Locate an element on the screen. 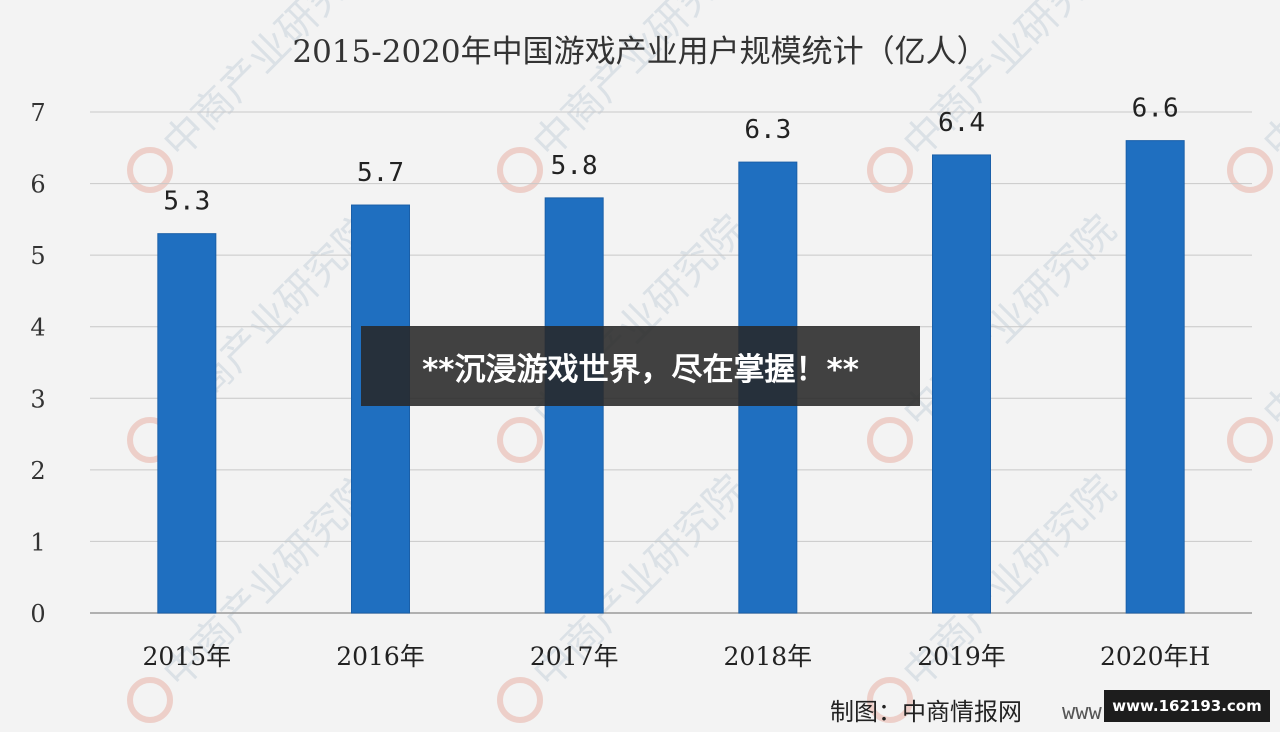 The height and width of the screenshot is (732, 1280). y-axis: 0 1 2 3 4 5 6 7 is located at coordinates (37, 363).